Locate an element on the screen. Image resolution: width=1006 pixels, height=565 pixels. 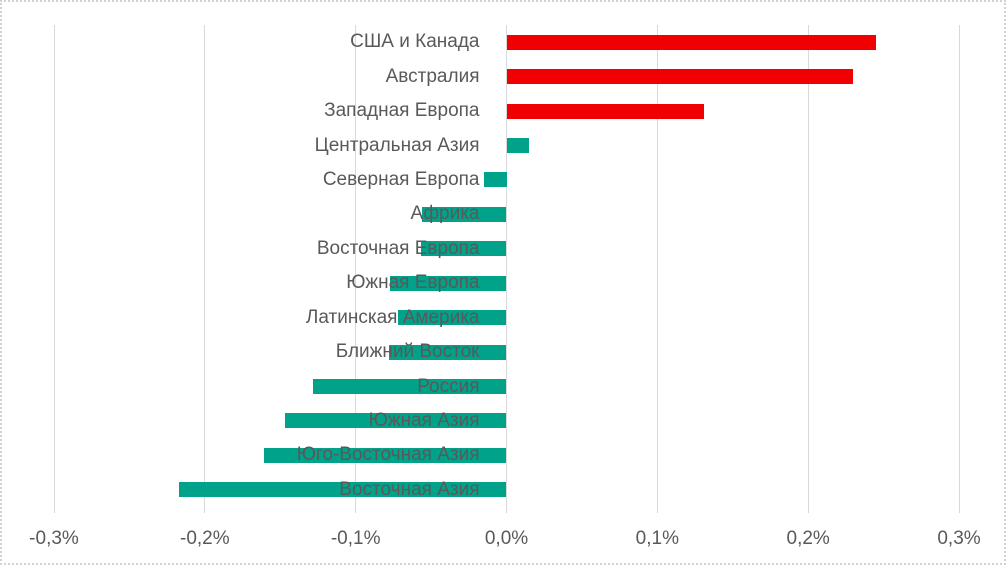
category-label: Африка is located at coordinates (445, 214).